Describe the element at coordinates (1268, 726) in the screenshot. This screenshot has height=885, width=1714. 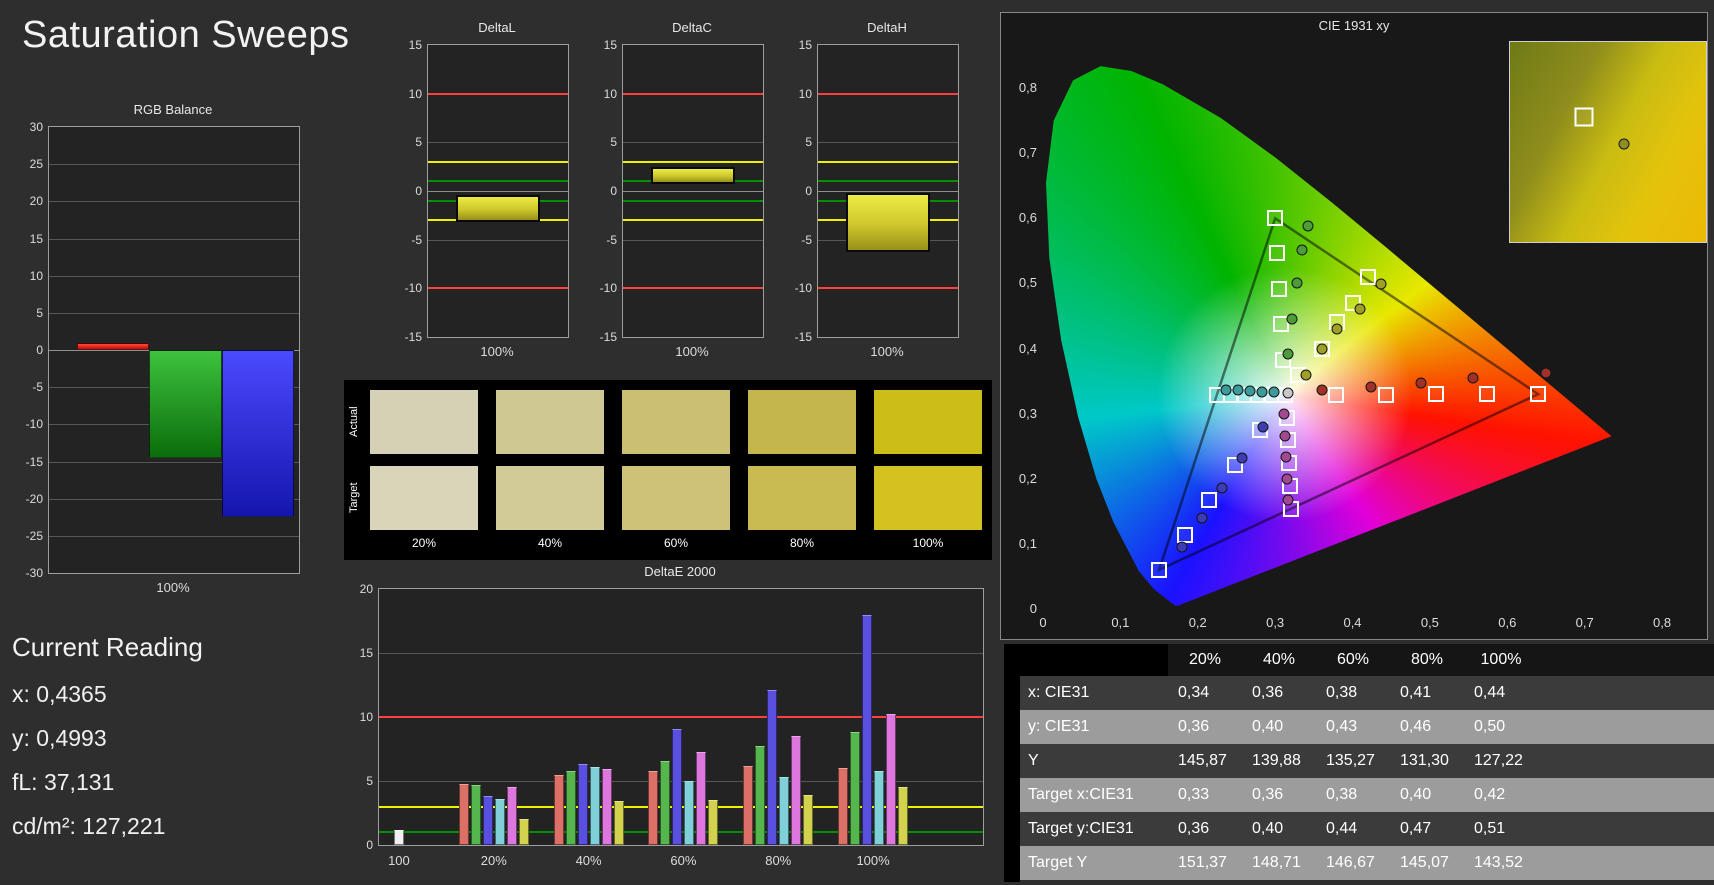
I see `table-cell: 0,40` at that location.